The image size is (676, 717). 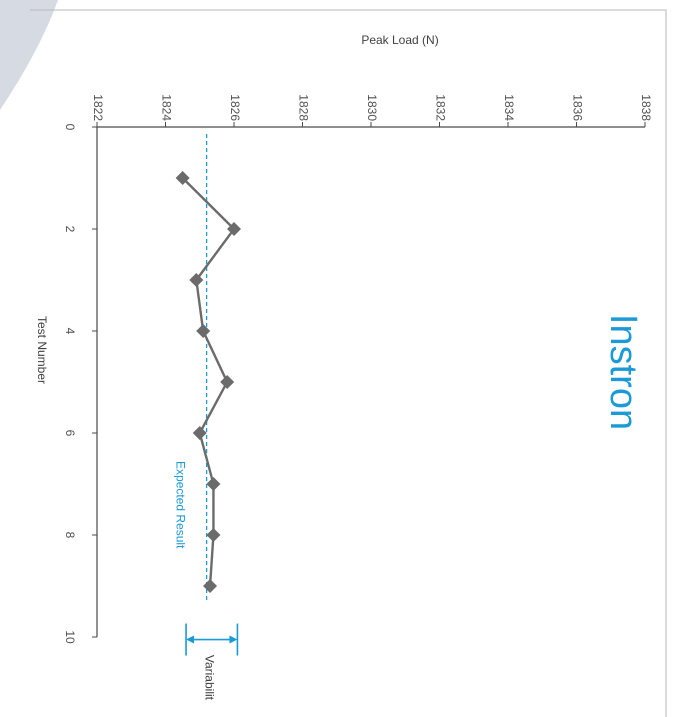 I want to click on y-tick-label: 1832, so click(x=440, y=107).